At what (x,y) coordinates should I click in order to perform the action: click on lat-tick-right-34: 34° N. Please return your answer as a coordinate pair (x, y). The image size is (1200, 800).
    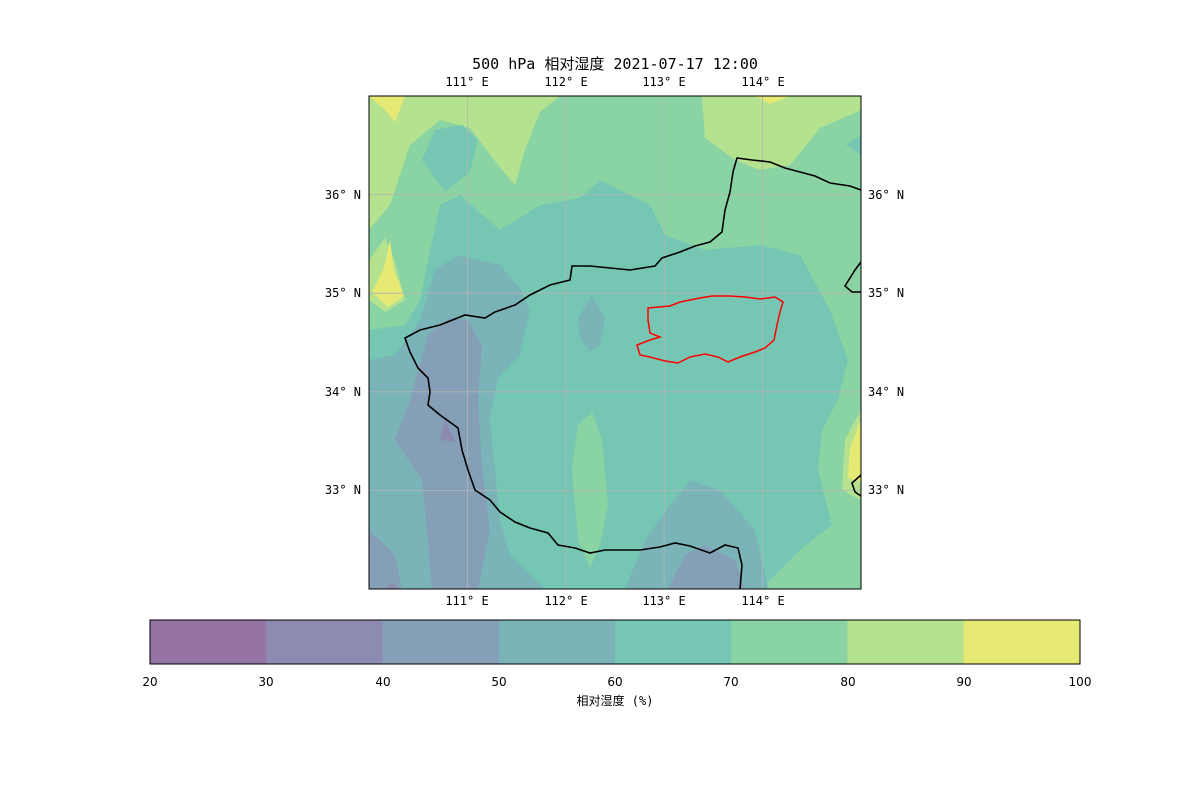
    Looking at the image, I should click on (886, 392).